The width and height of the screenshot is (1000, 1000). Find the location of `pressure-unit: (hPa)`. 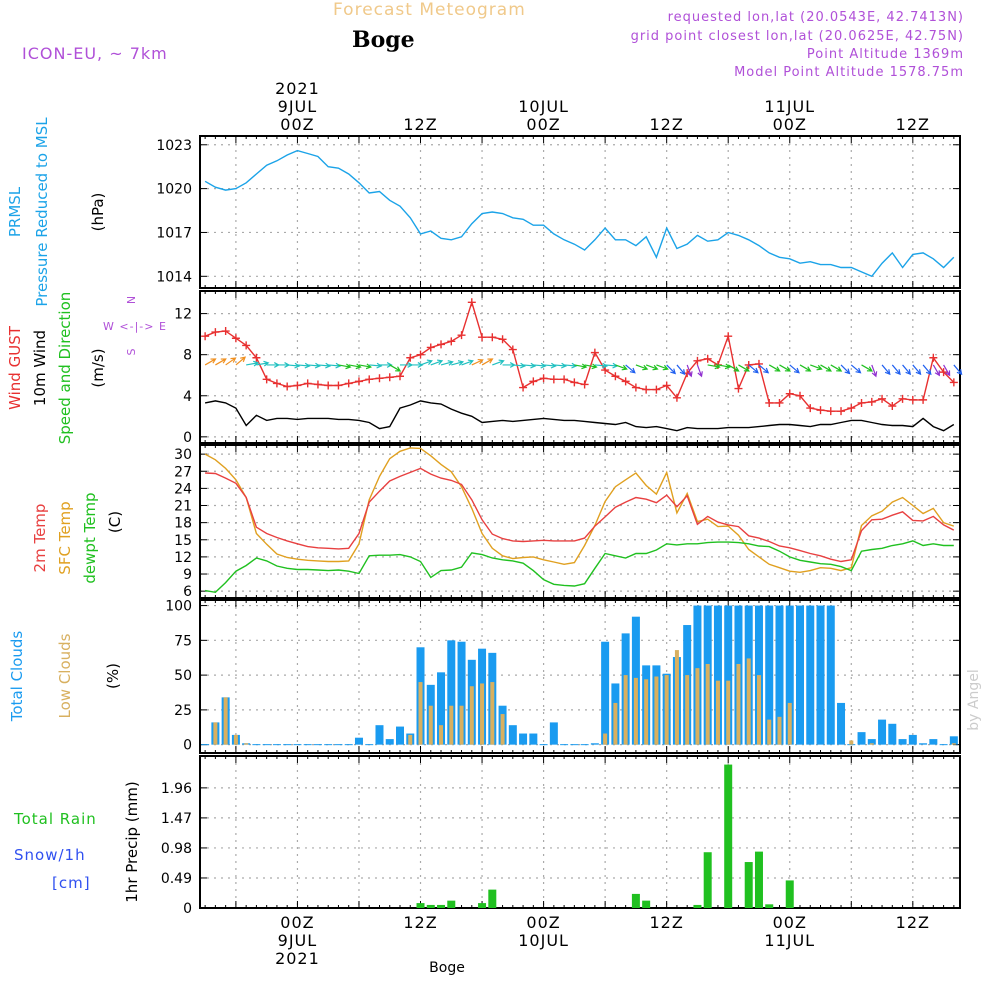

pressure-unit: (hPa) is located at coordinates (98, 212).